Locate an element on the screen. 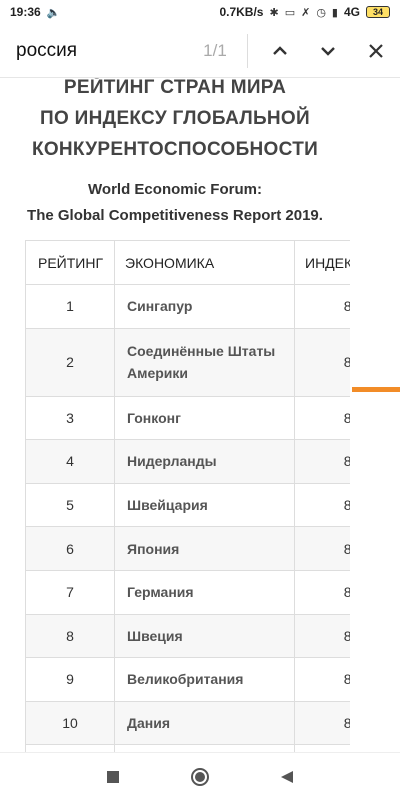  cell-rank: 6 is located at coordinates (70, 548).